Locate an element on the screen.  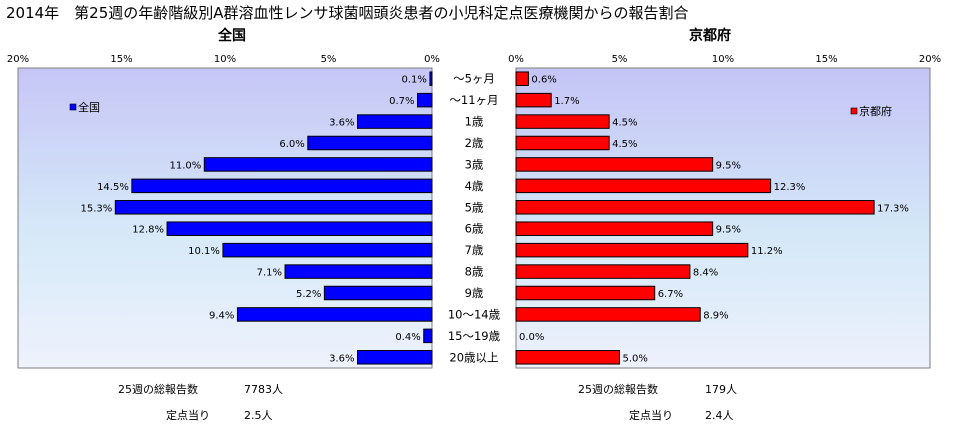
data-label-national: 7.1% is located at coordinates (269, 273).